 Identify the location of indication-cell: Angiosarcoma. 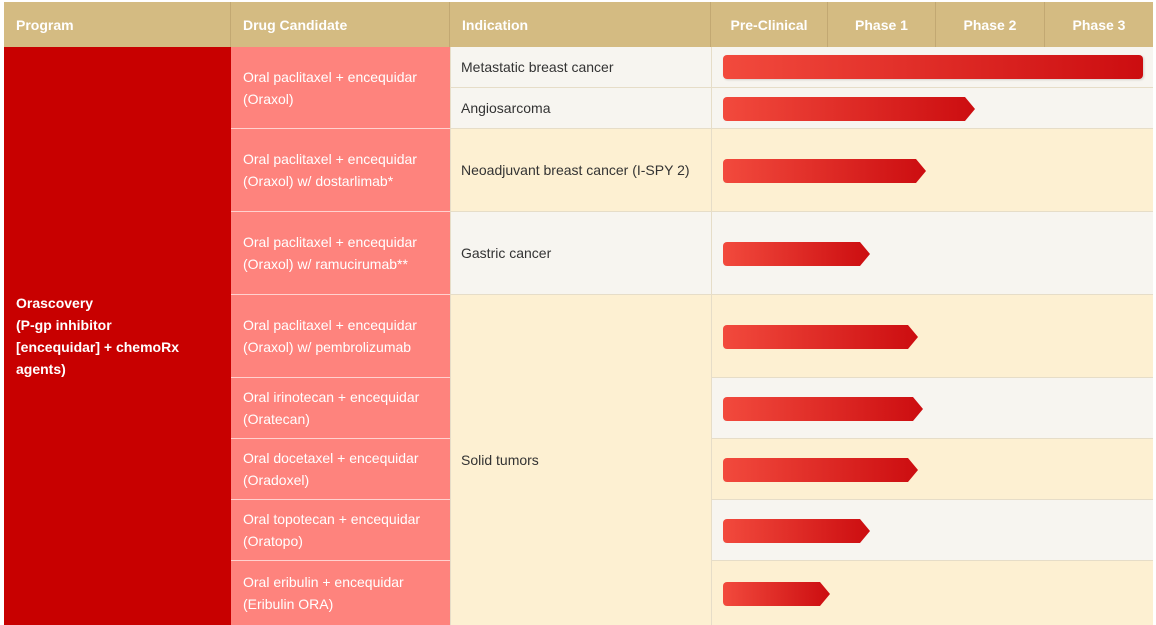
(580, 107).